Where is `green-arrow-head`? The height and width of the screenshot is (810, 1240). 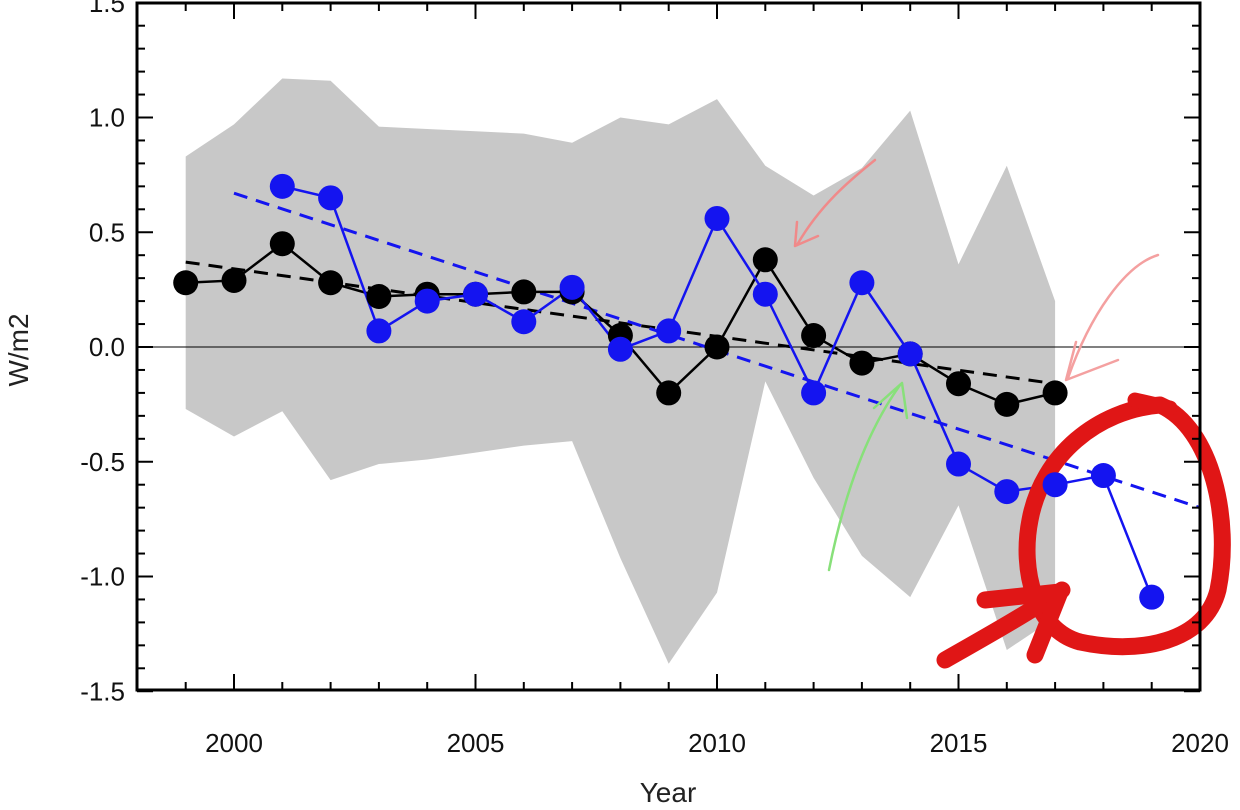
green-arrow-head is located at coordinates (890, 400).